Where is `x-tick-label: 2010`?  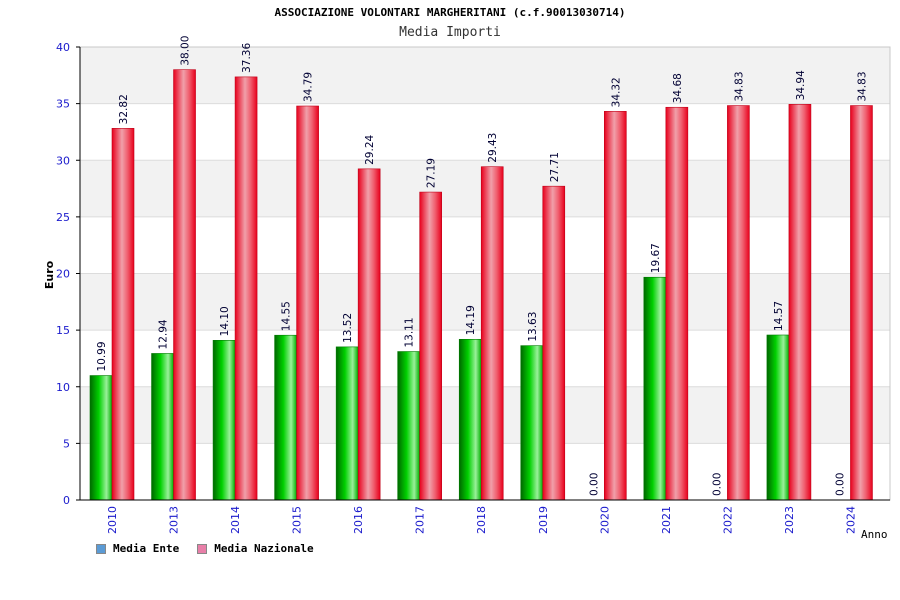
x-tick-label: 2010 is located at coordinates (112, 520).